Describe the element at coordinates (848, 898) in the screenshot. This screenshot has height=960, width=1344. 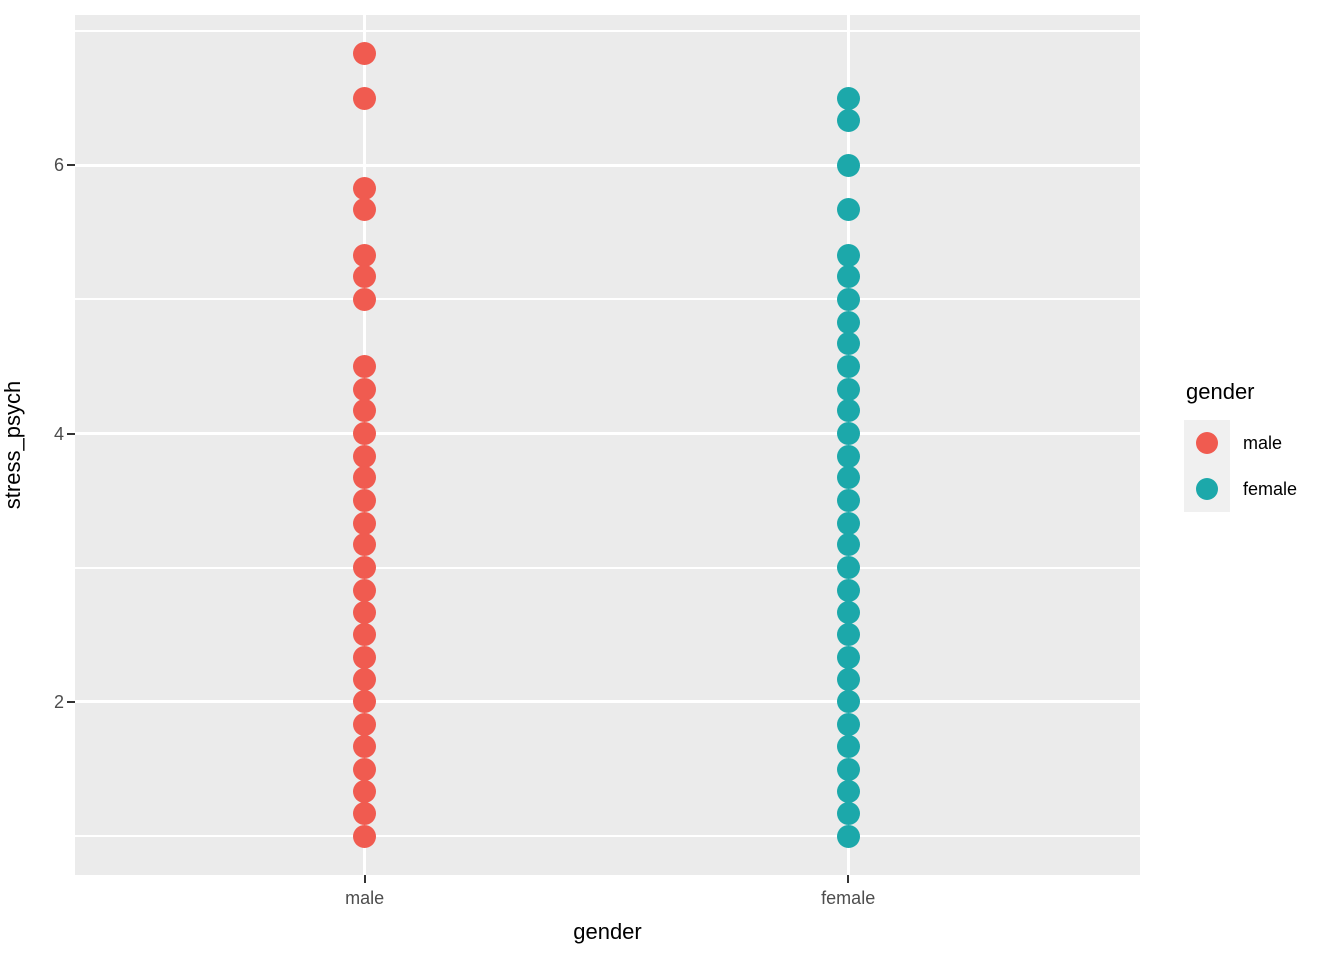
I see `x-tick-label: female` at that location.